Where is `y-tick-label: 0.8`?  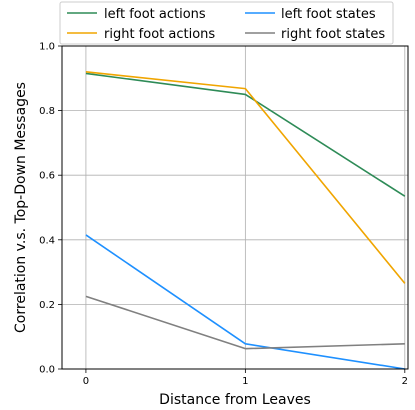 y-tick-label: 0.8 is located at coordinates (47, 111).